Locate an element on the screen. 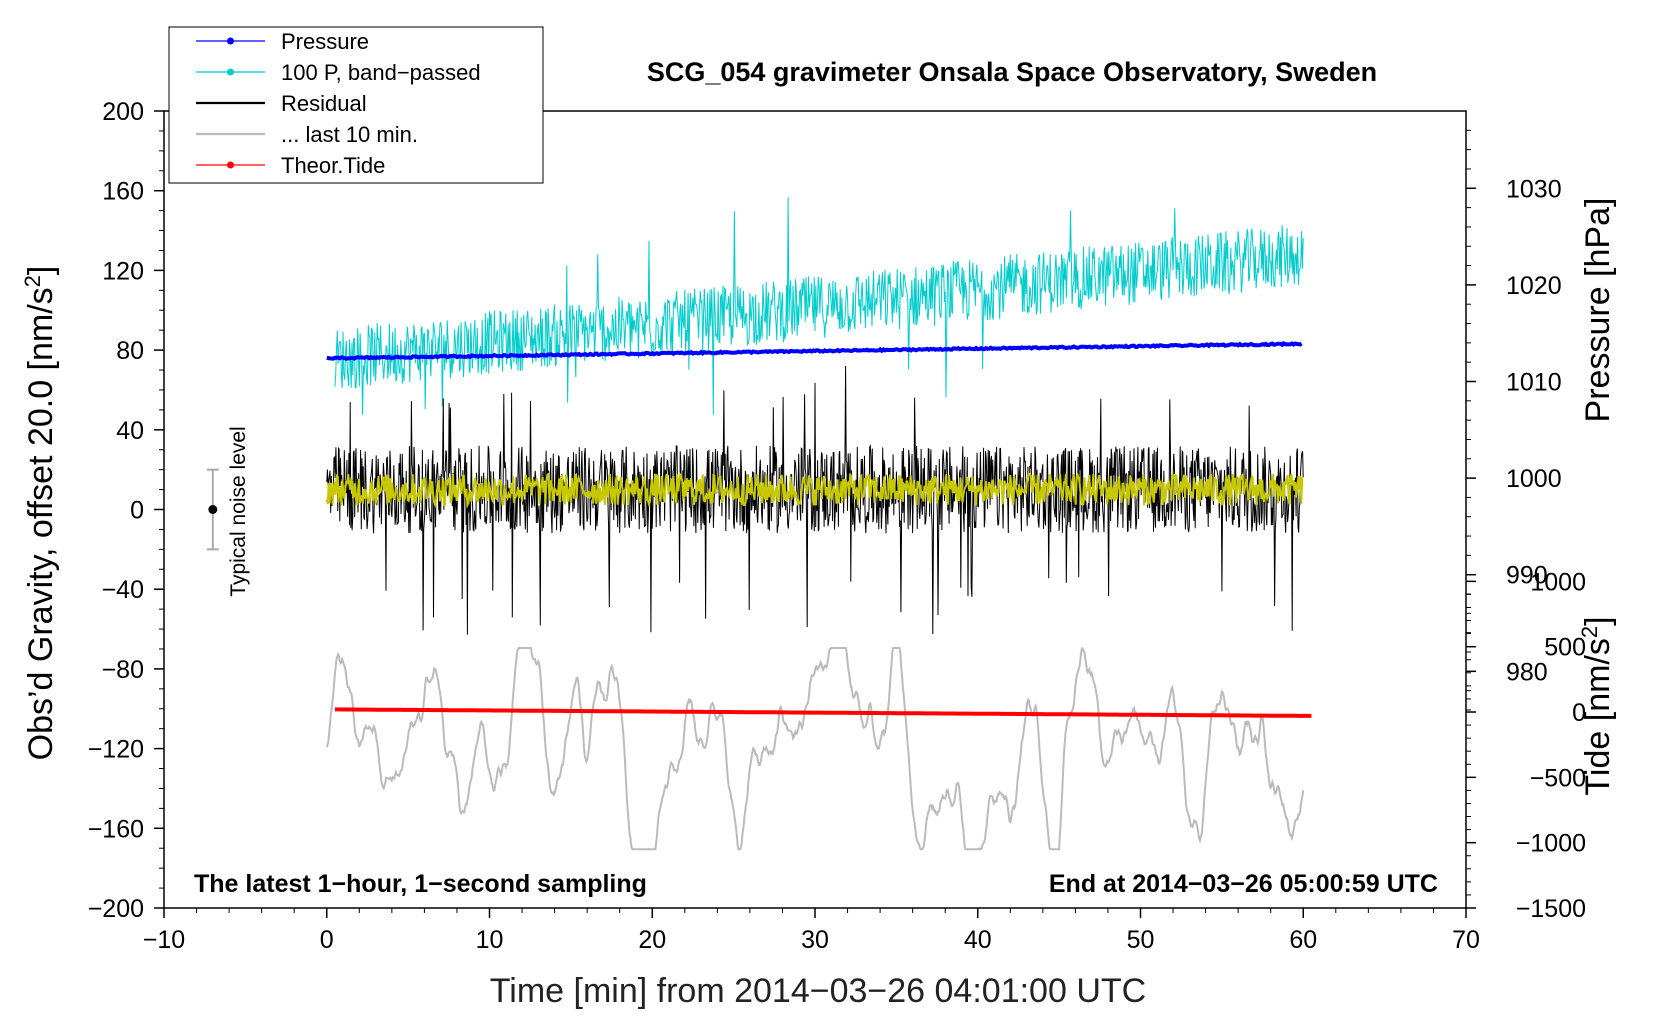 This screenshot has height=1020, width=1660. y-left-tick-label: 120 is located at coordinates (123, 271).